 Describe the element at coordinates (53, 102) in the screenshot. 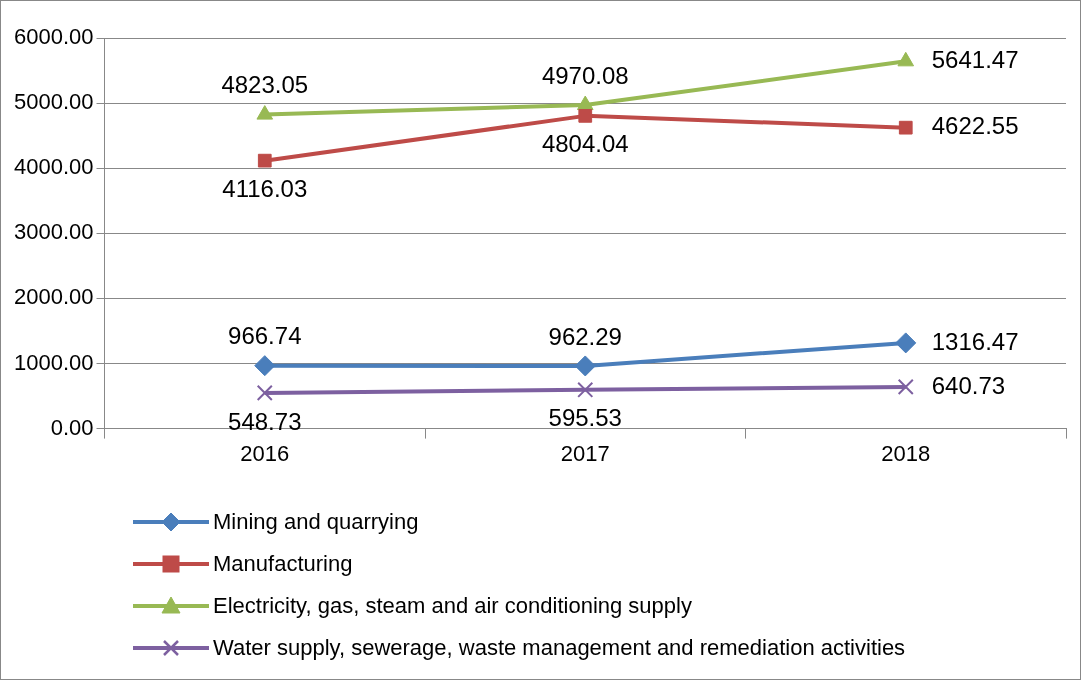

I see `y-tick-label: 5000.00` at that location.